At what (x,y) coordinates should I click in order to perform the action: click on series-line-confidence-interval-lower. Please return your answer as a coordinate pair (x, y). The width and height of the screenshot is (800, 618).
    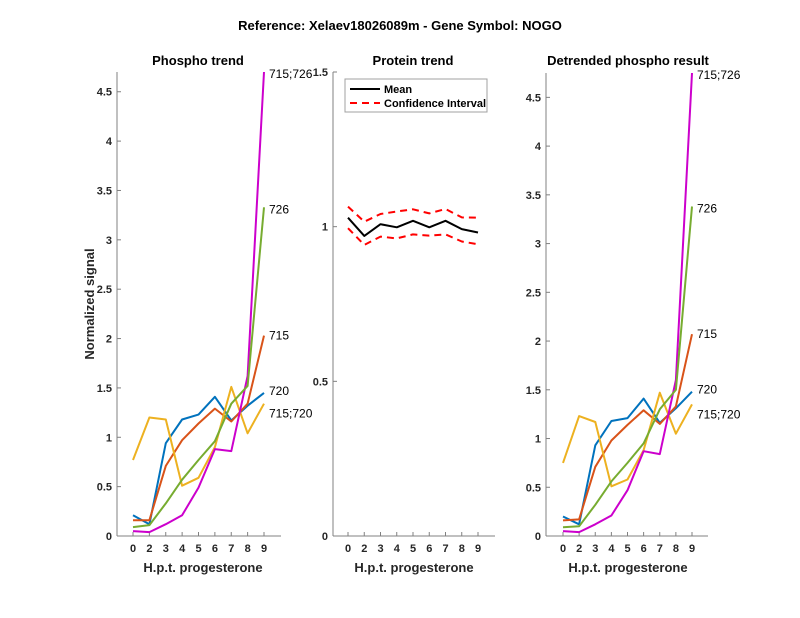
    Looking at the image, I should click on (413, 236).